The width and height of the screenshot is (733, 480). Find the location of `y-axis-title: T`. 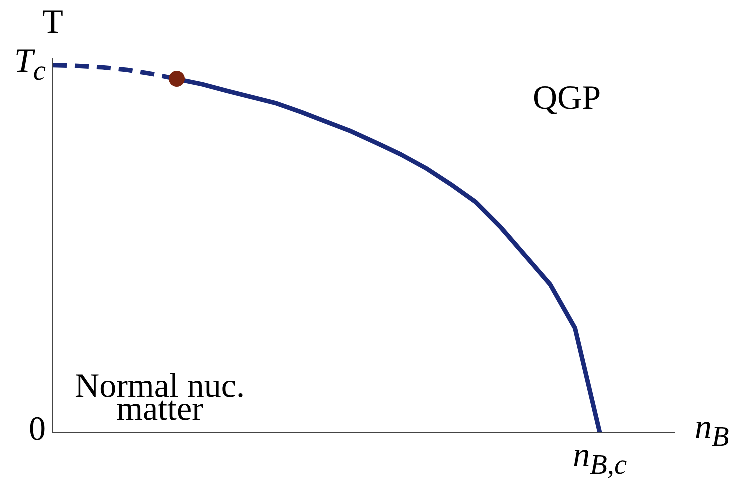

y-axis-title: T is located at coordinates (53, 22).